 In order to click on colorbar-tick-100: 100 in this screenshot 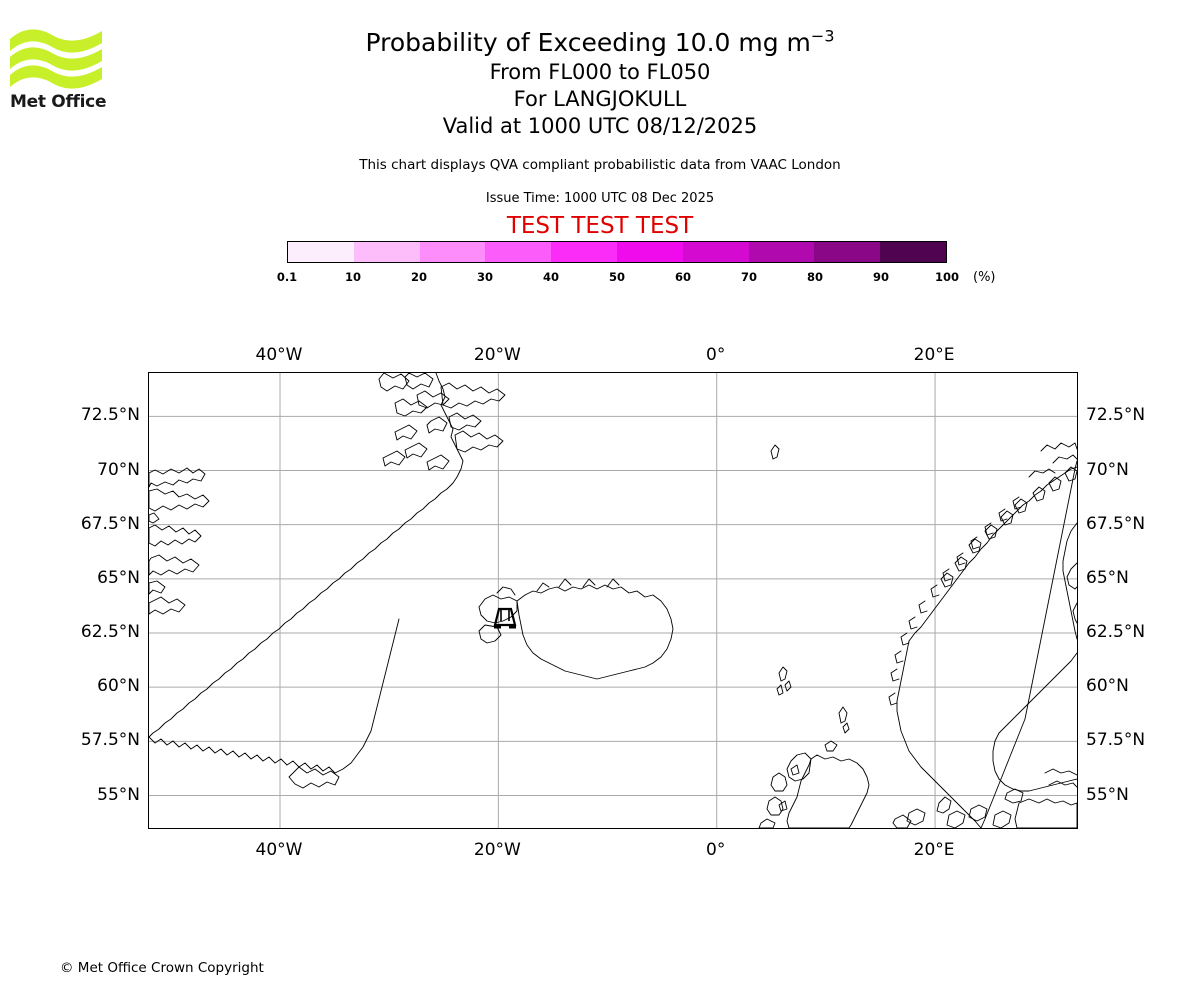, I will do `click(947, 277)`.